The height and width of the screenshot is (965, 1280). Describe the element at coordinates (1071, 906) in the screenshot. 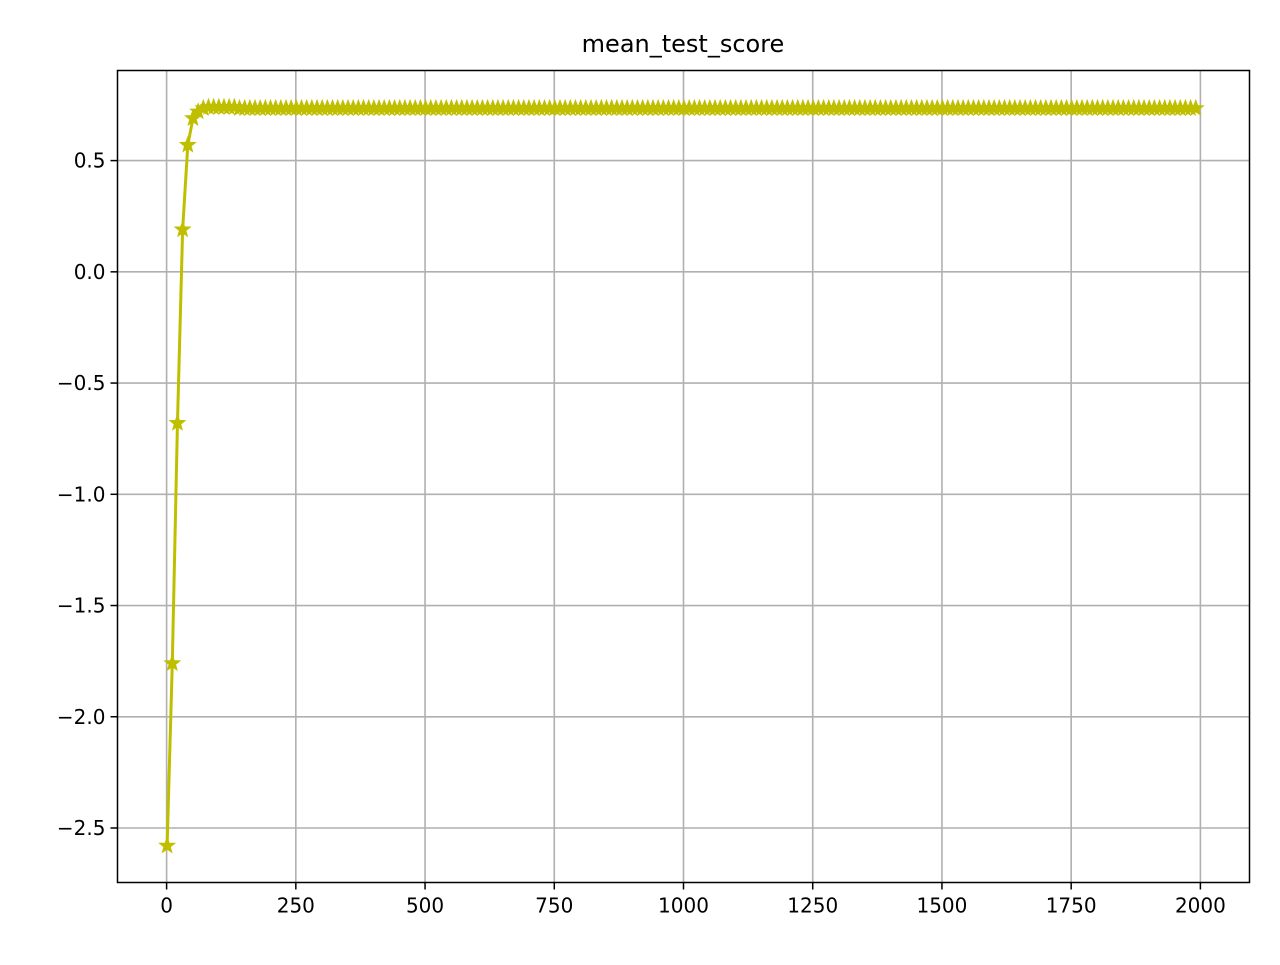

I see `x-tick-label: 1750` at that location.